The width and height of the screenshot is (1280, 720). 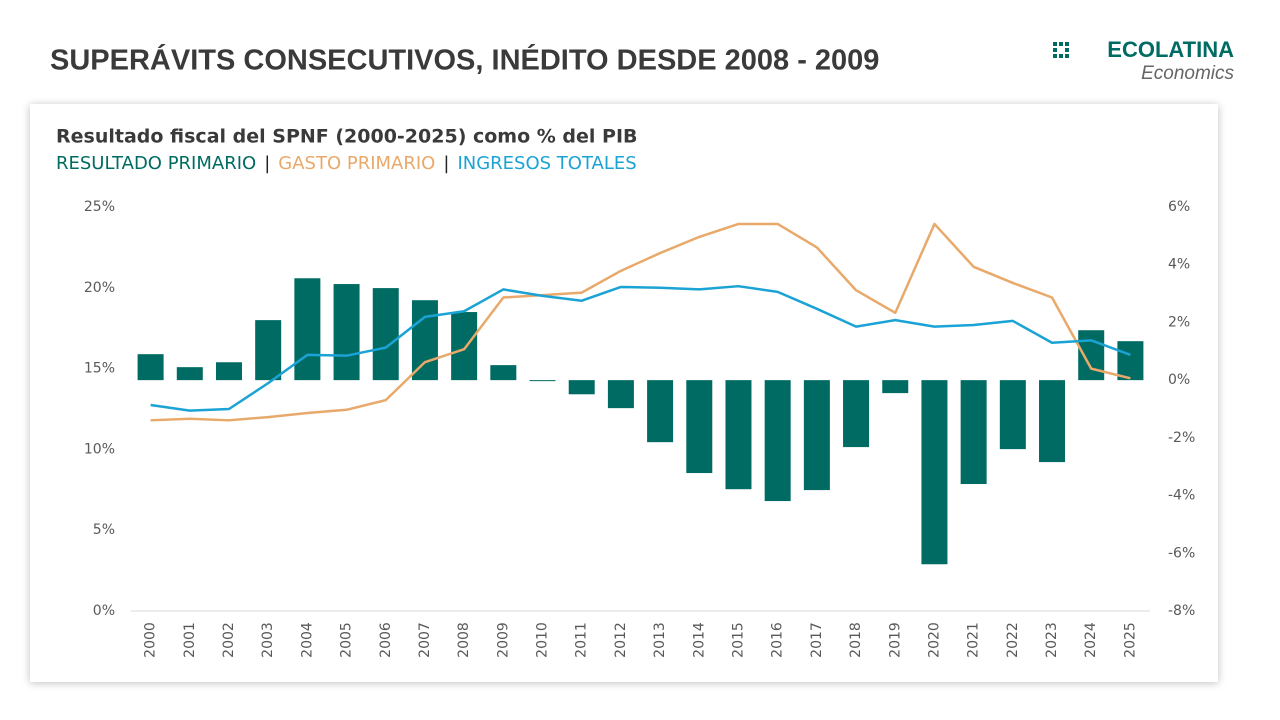 What do you see at coordinates (543, 640) in the screenshot?
I see `x-tick-label: 2010` at bounding box center [543, 640].